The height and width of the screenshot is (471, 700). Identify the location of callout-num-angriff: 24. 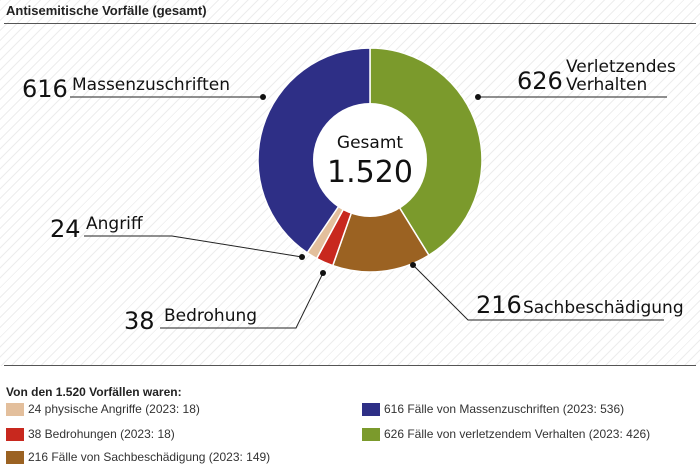
(65, 229).